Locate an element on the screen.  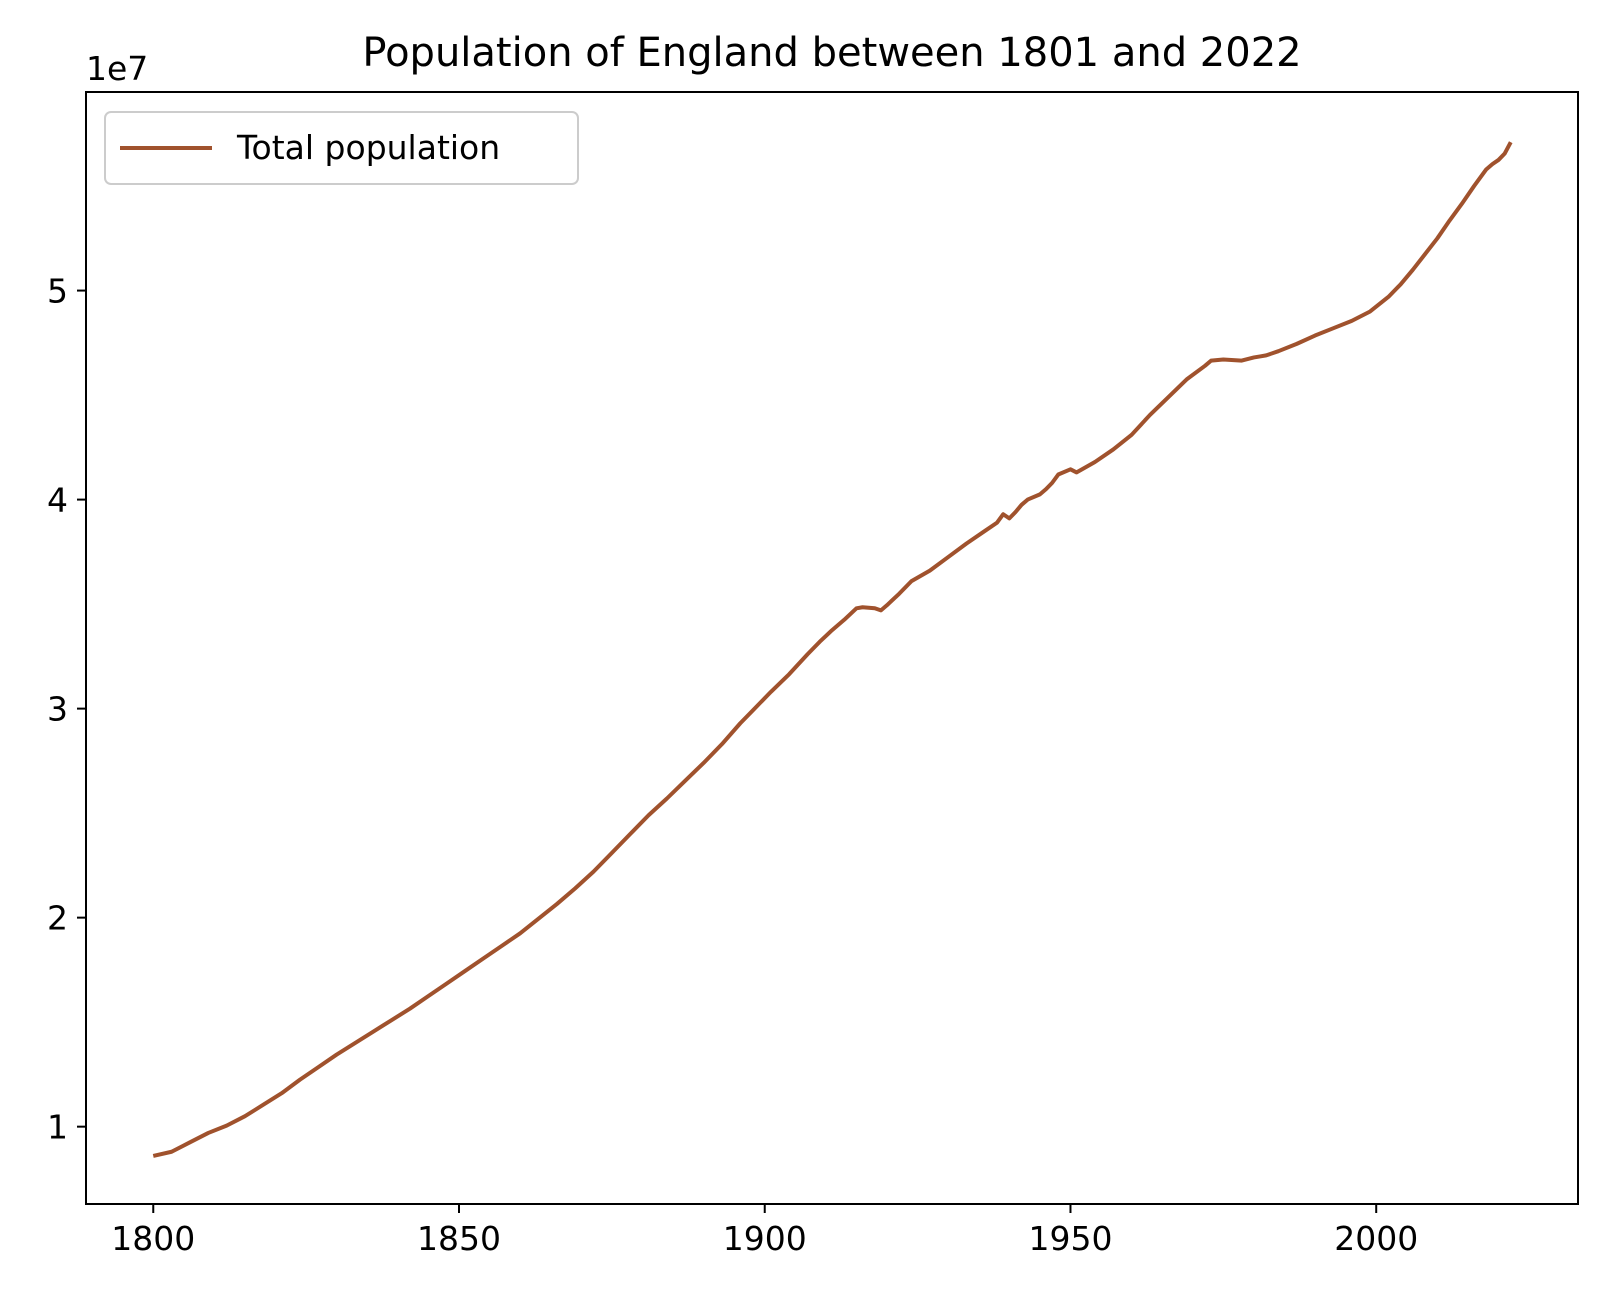
x-tick-label: 1850 is located at coordinates (459, 1238).